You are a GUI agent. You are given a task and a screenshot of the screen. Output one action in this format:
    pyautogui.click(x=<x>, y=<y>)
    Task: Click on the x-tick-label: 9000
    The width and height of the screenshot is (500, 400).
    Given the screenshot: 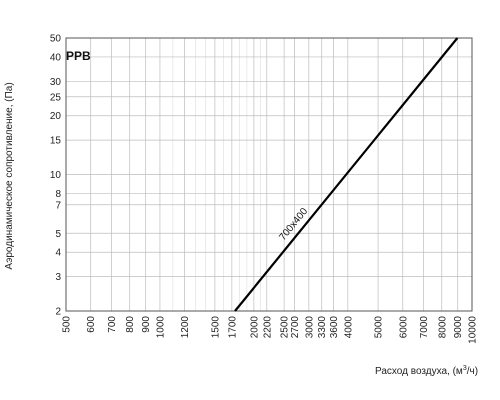 What is the action you would take?
    pyautogui.click(x=458, y=327)
    